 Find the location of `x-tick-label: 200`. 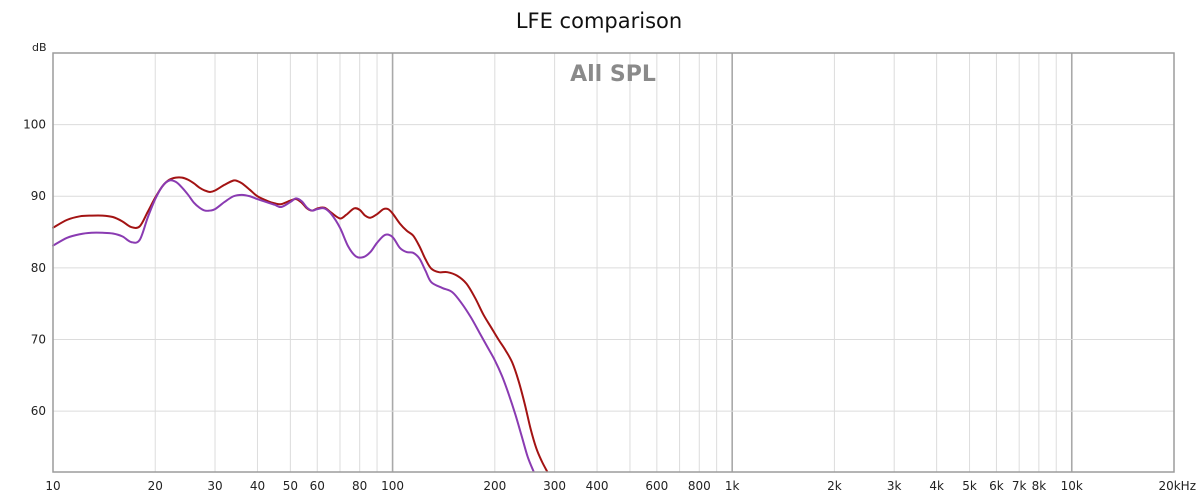

x-tick-label: 200 is located at coordinates (494, 486).